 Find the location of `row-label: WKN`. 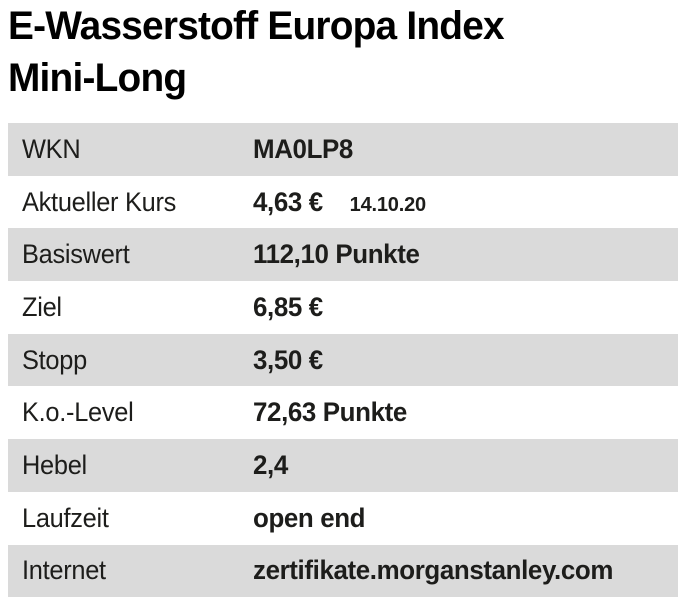

row-label: WKN is located at coordinates (51, 148).